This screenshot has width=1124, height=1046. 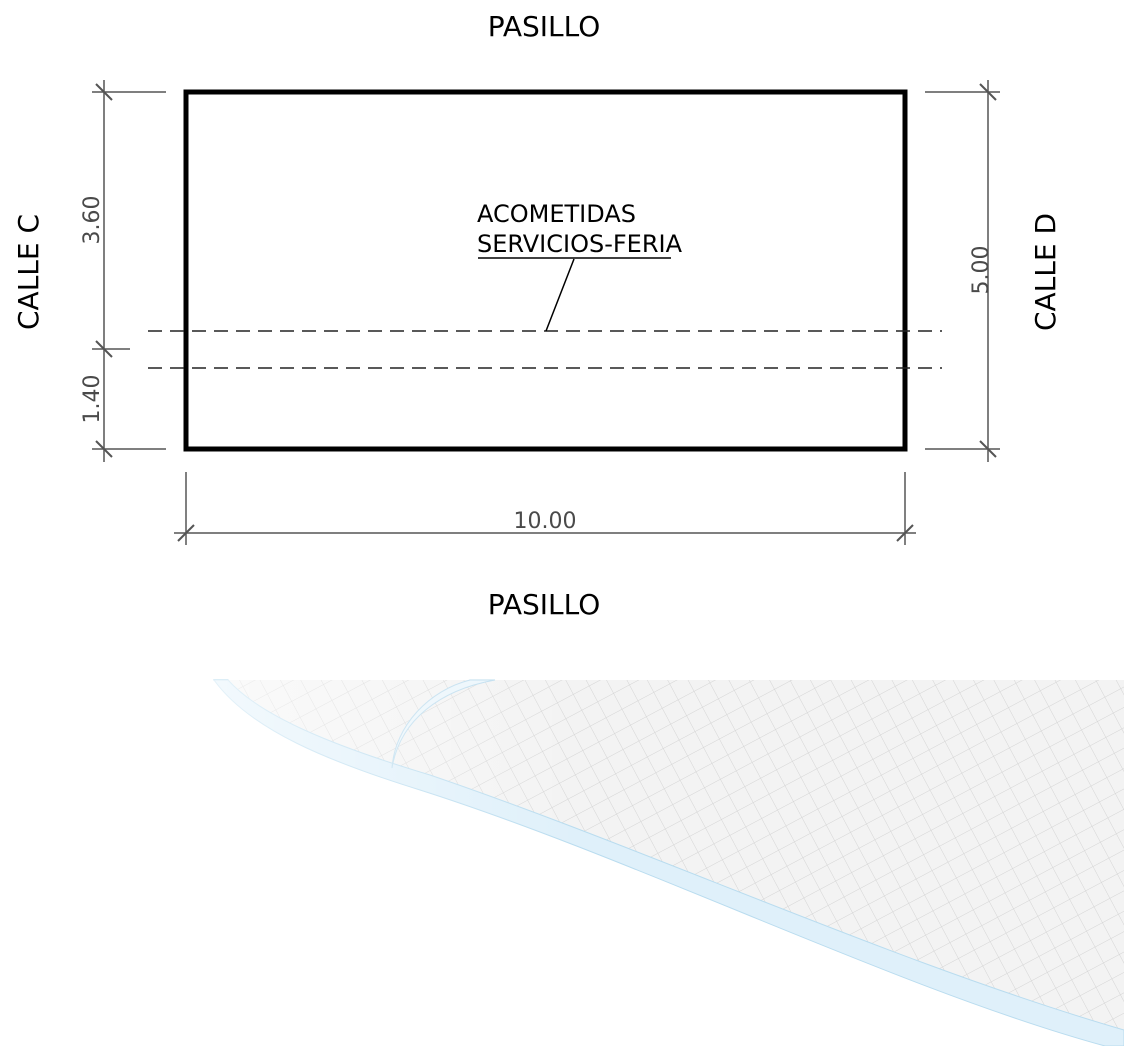 What do you see at coordinates (981, 270) in the screenshot?
I see `dimension-right: 5.00` at bounding box center [981, 270].